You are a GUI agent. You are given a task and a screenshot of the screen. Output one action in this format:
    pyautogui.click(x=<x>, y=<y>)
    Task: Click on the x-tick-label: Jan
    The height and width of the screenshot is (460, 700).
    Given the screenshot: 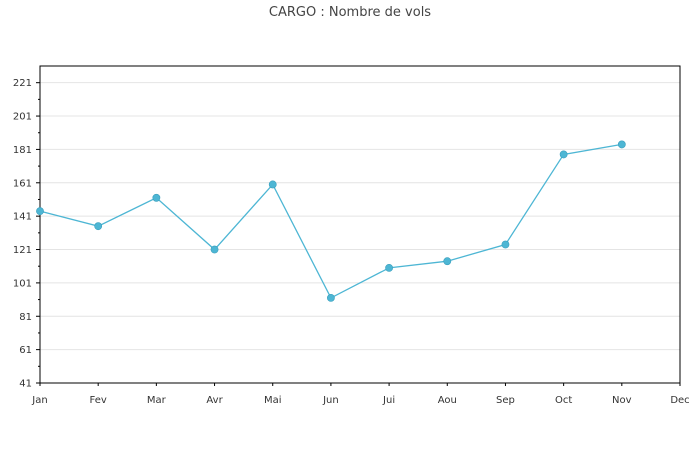 What is the action you would take?
    pyautogui.click(x=39, y=400)
    